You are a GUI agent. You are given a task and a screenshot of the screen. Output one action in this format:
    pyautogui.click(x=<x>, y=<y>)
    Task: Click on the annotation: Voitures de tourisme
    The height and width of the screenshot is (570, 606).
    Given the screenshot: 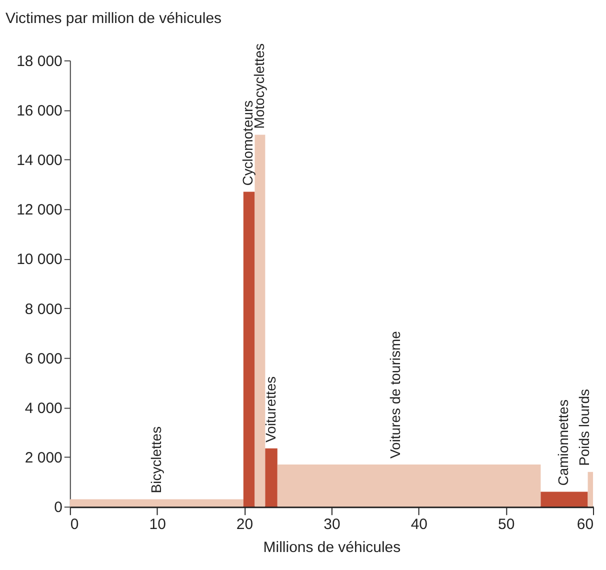 What is the action you would take?
    pyautogui.click(x=394, y=394)
    